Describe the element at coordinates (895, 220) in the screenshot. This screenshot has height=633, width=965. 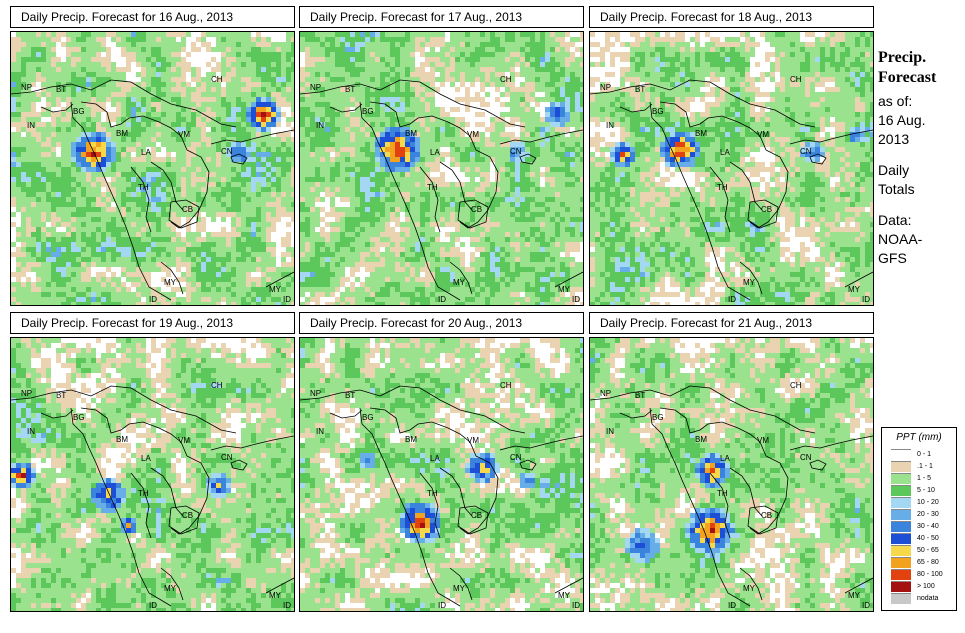
I see `data-label: Data:` at that location.